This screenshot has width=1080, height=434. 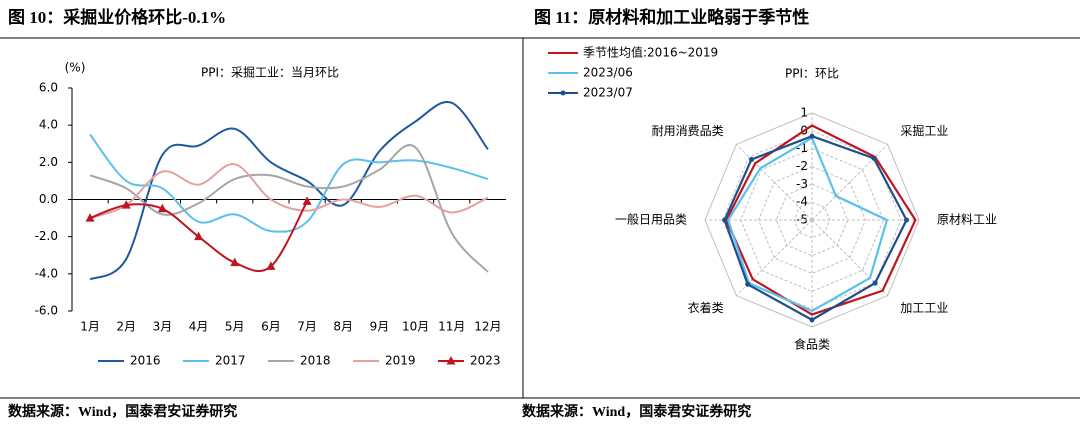 What do you see at coordinates (48, 125) in the screenshot?
I see `y-tick-label: 4.0` at bounding box center [48, 125].